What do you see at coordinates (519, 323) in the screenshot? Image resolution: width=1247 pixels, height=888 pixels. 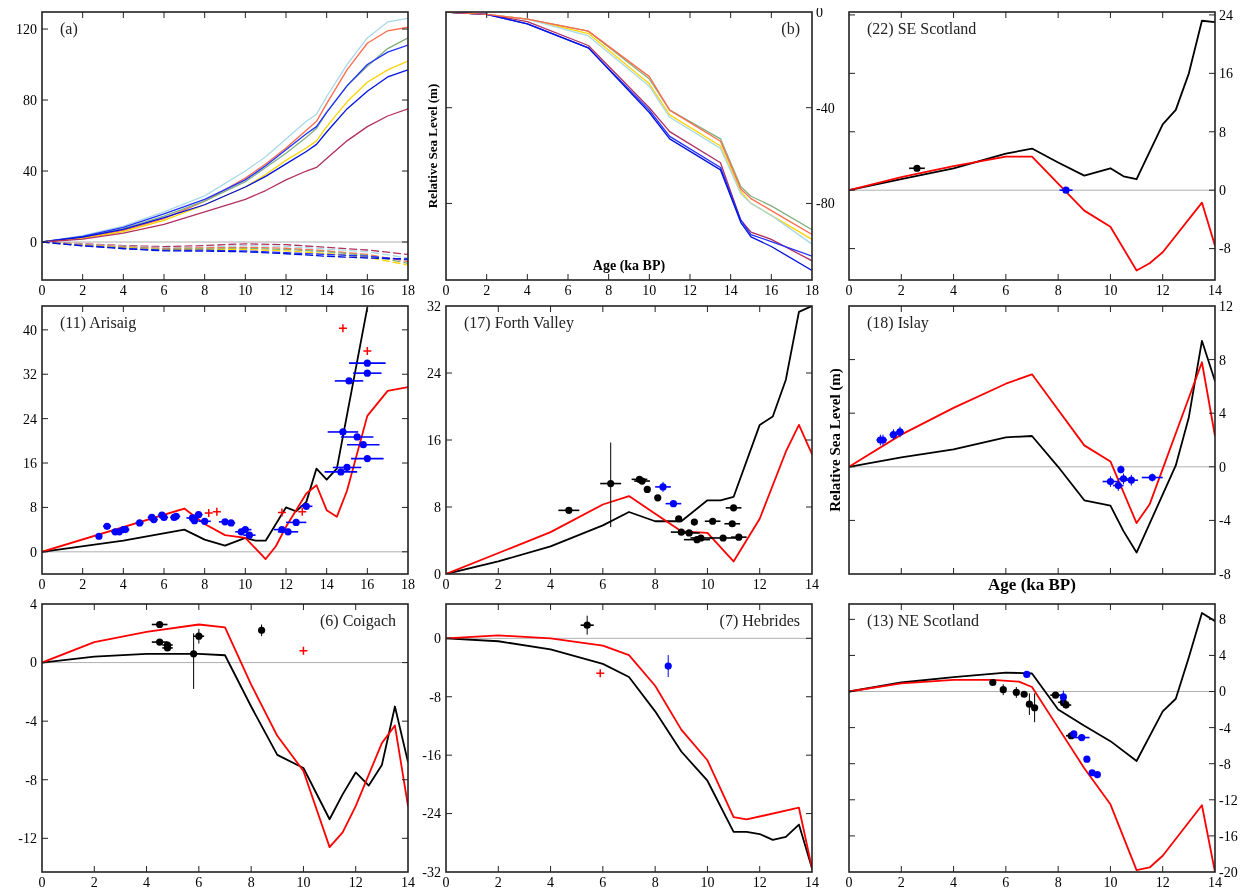 I see `text: (17) Forth Valley` at bounding box center [519, 323].